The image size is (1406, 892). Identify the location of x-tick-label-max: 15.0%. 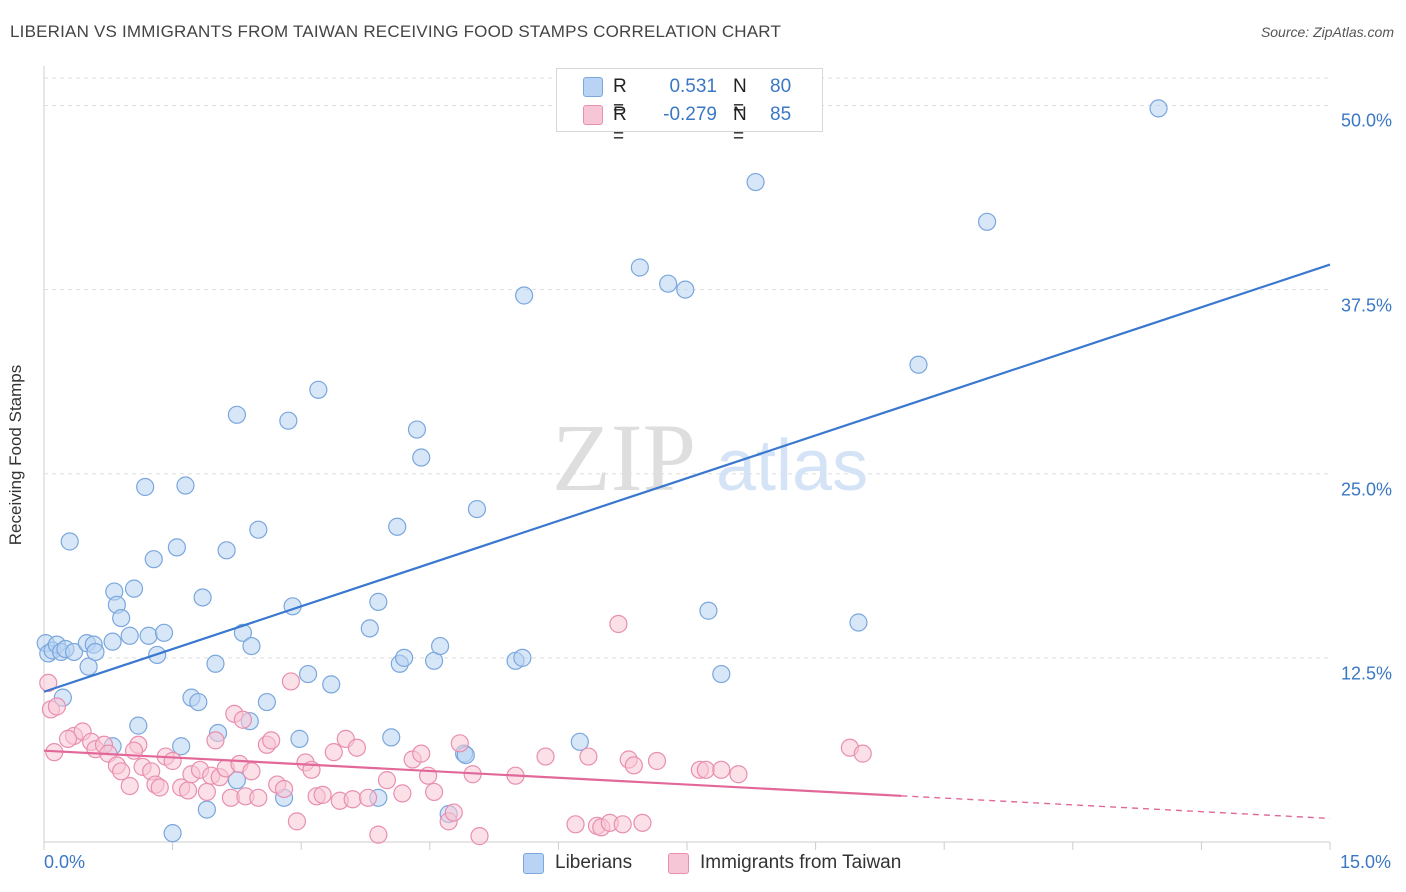
(1366, 862).